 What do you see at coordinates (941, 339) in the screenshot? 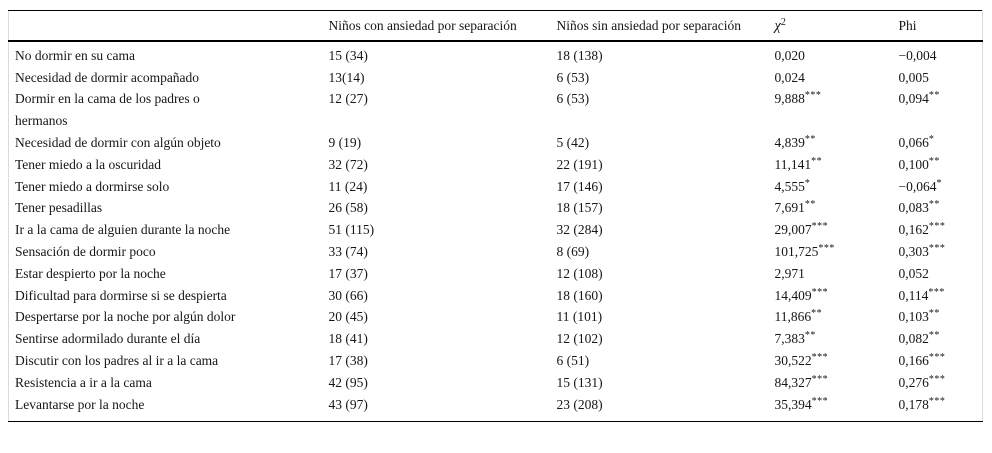
I see `phi-value: 0,082**` at bounding box center [941, 339].